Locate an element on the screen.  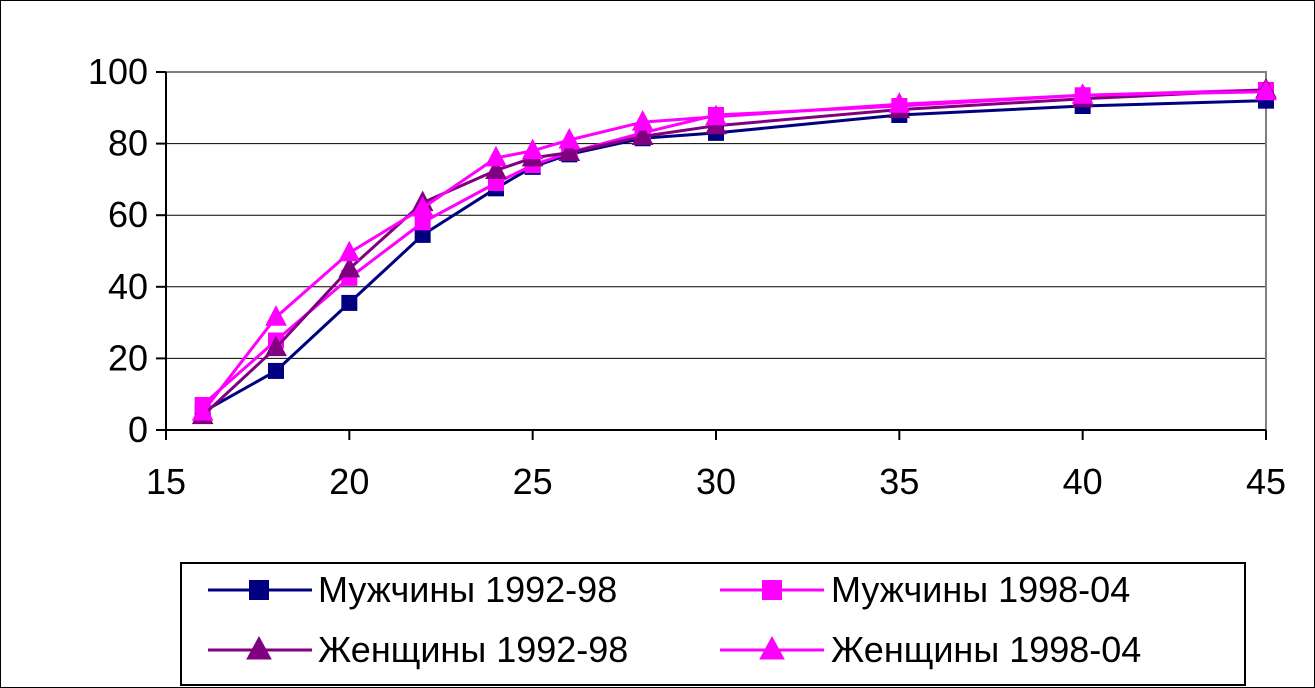
legend-entry-0: Мужчины 1992-98 is located at coordinates (412, 589).